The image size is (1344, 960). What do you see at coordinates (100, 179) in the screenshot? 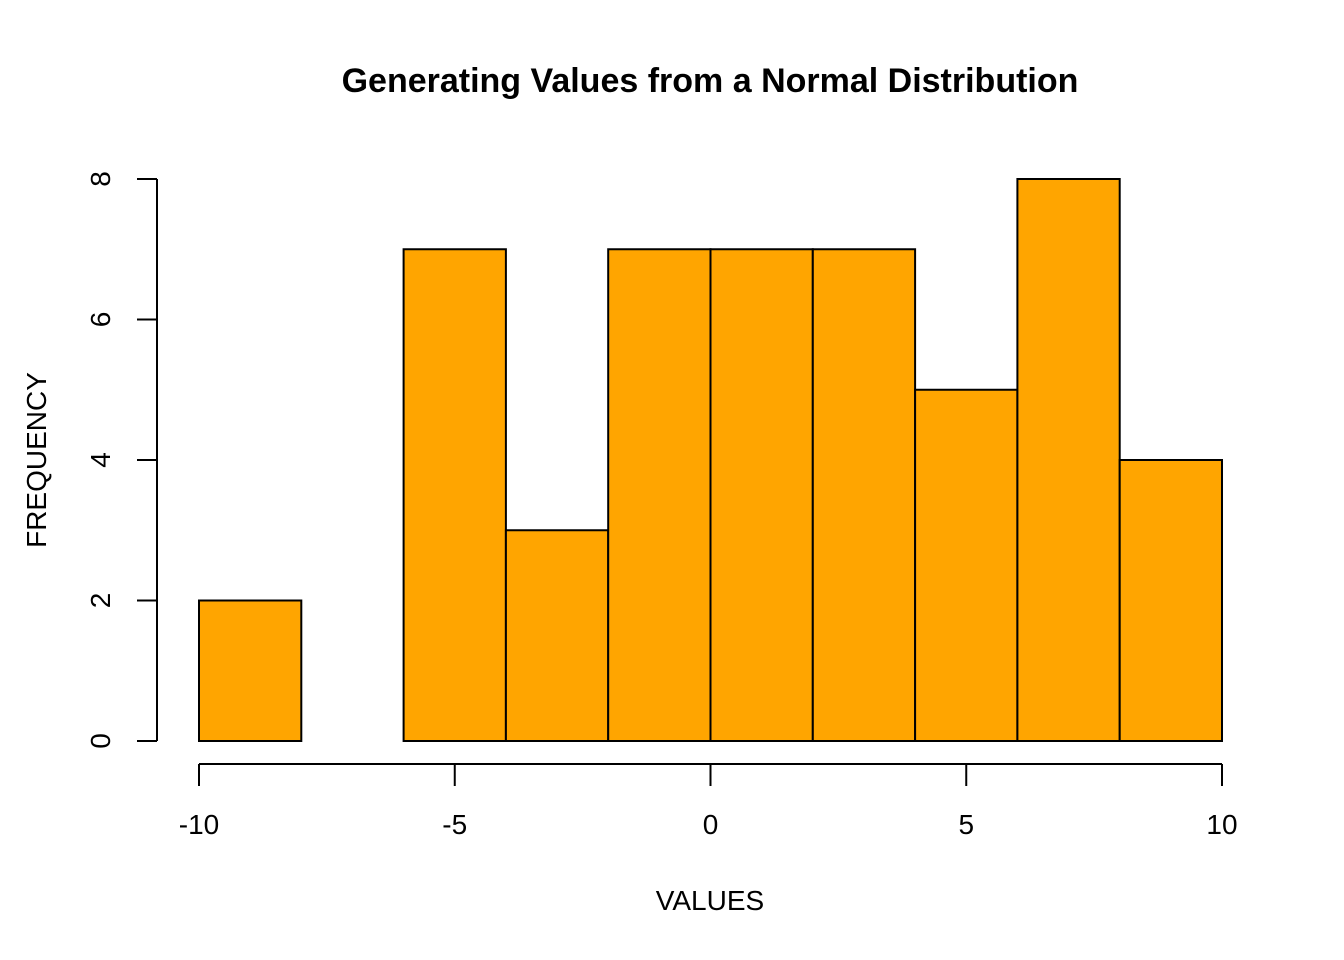
I see `y-tick-label: 8` at bounding box center [100, 179].